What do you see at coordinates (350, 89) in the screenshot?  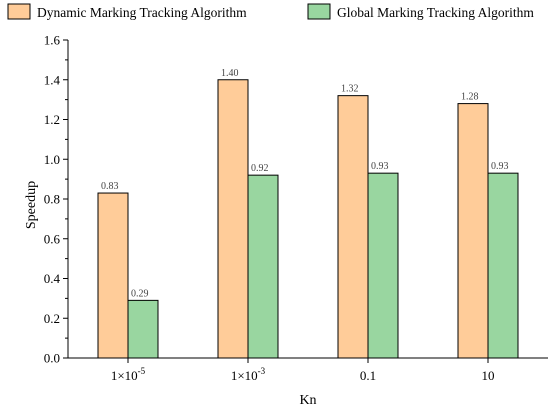 I see `data-label: 1.32` at bounding box center [350, 89].